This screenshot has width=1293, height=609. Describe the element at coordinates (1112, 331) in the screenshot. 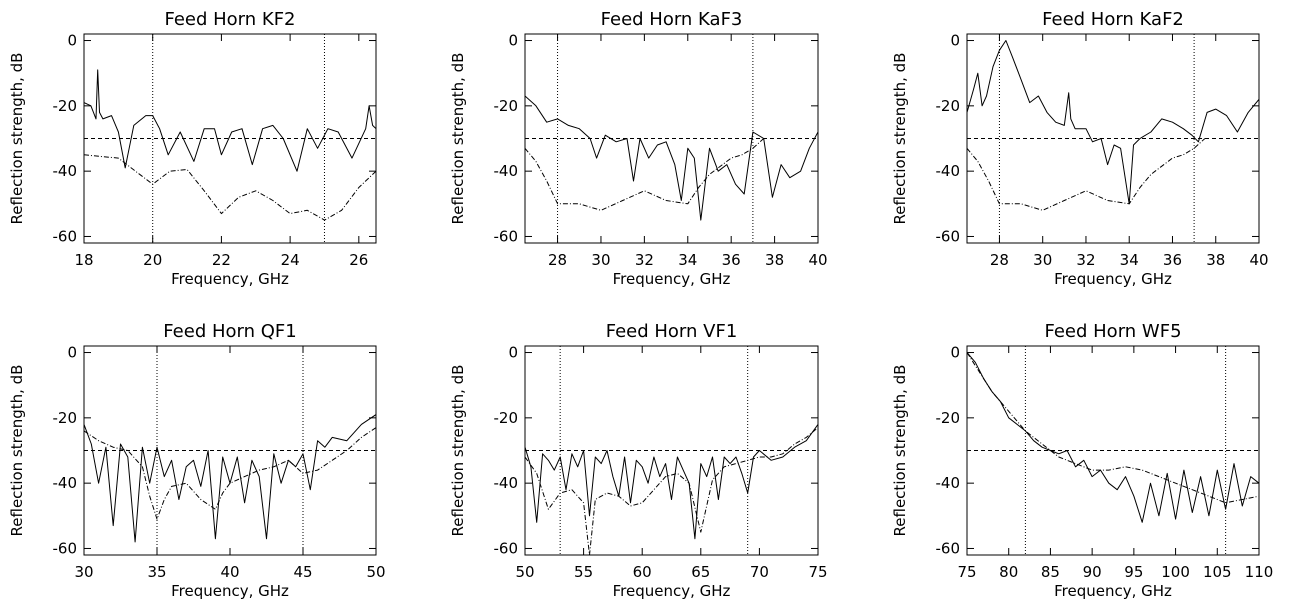

I see `chart-title: Feed Horn WF5` at that location.